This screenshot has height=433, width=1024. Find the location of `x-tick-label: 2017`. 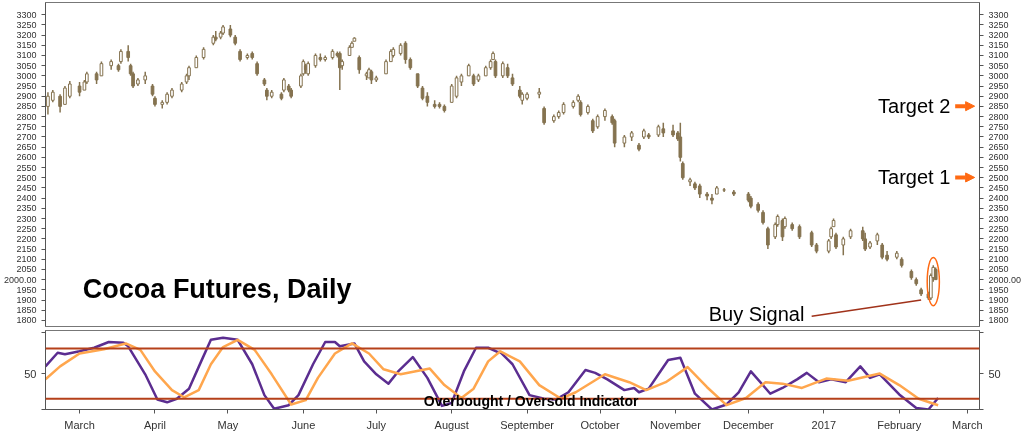

x-tick-label: 2017 is located at coordinates (824, 424).